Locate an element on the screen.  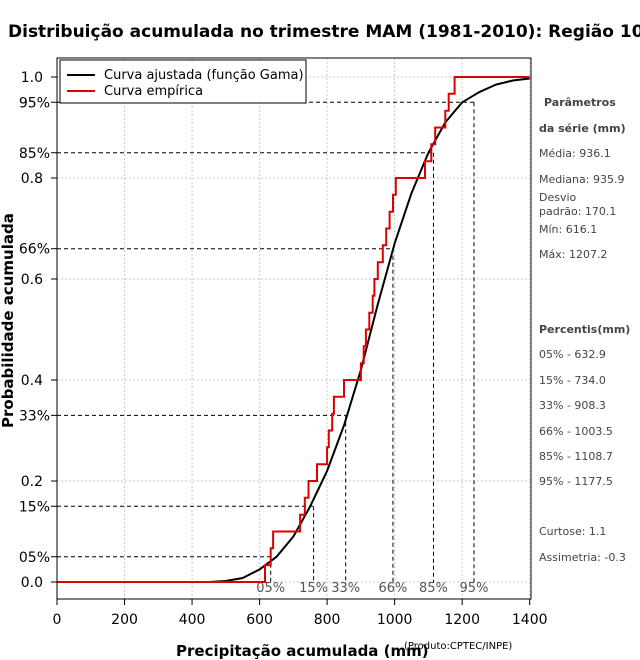
x-tick-label: 1000 is located at coordinates (395, 620).